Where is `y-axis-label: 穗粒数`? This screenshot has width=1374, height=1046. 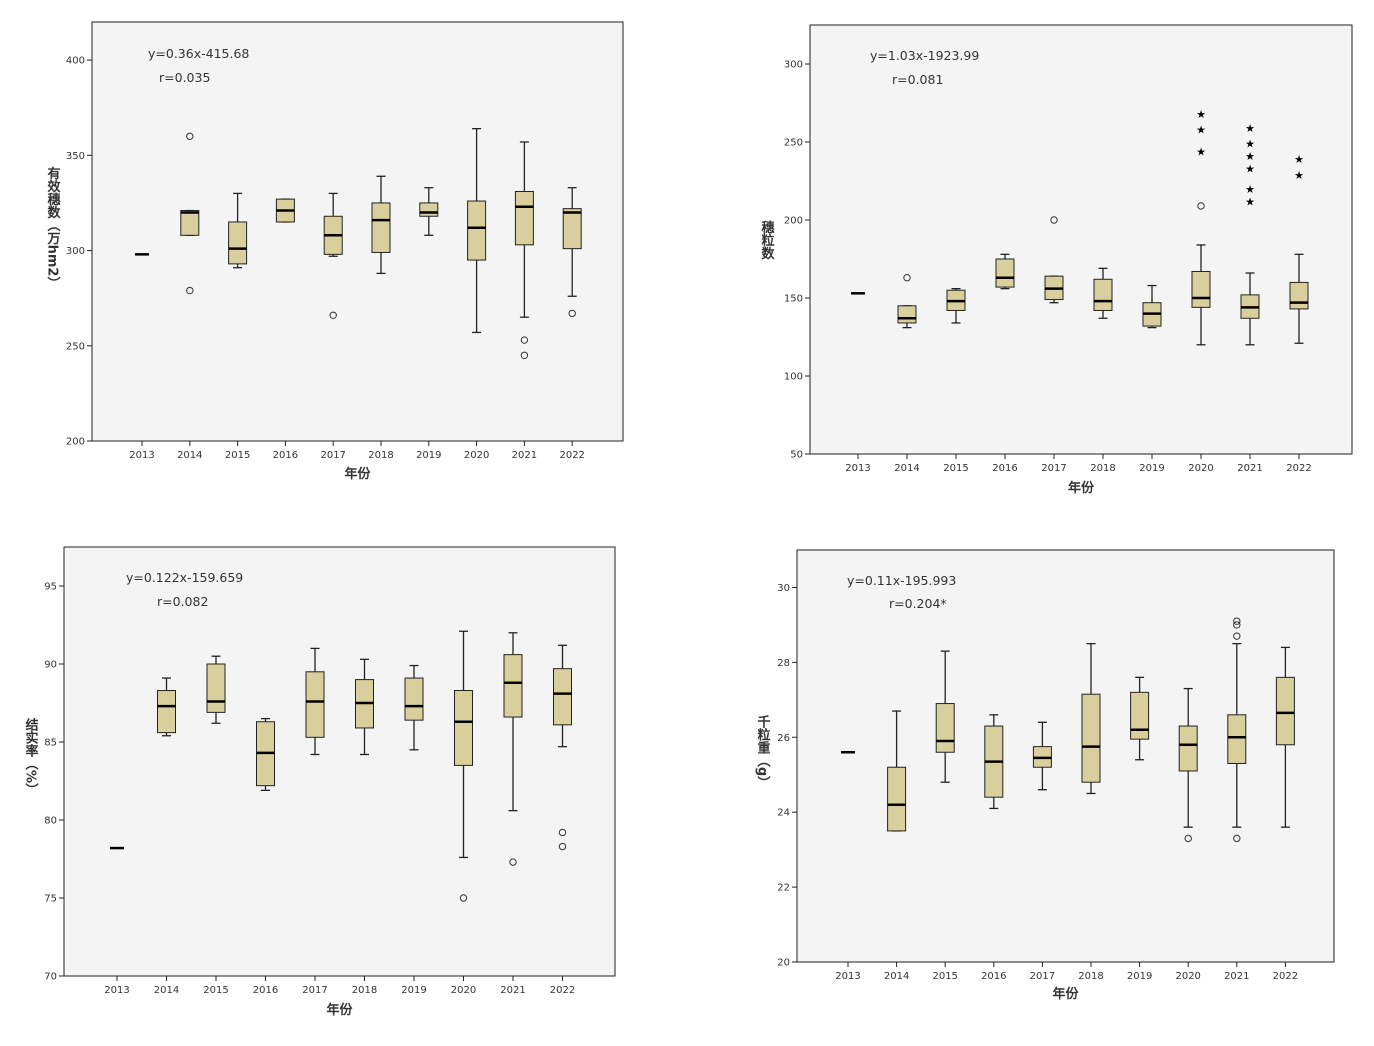 y-axis-label: 穗粒数 is located at coordinates (767, 240).